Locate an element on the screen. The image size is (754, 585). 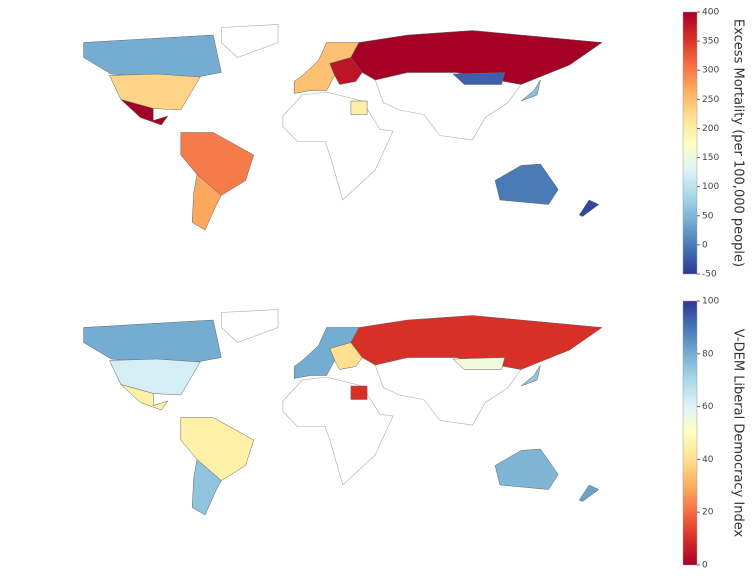
colorbar-tick-label: 40 is located at coordinates (708, 460).